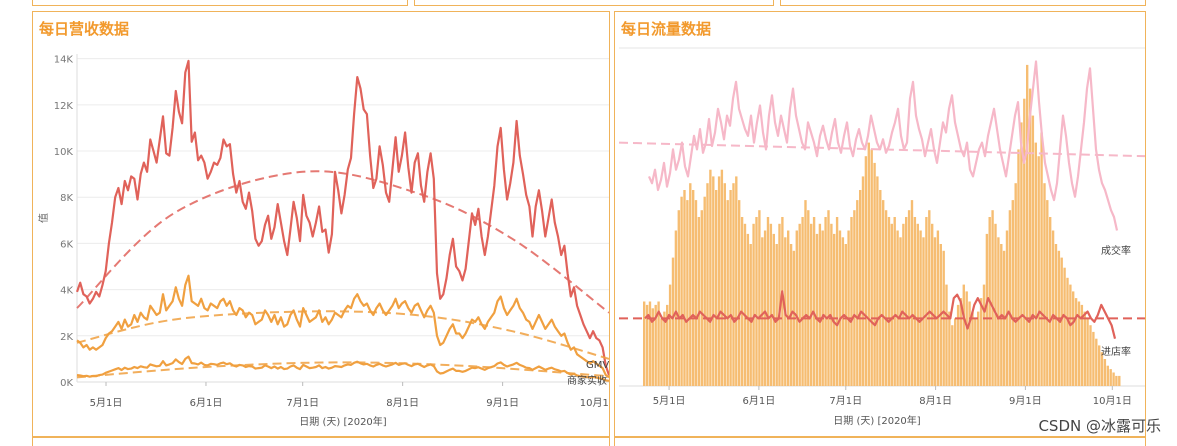  I want to click on x-tick-label: 9月1日, so click(1025, 401).